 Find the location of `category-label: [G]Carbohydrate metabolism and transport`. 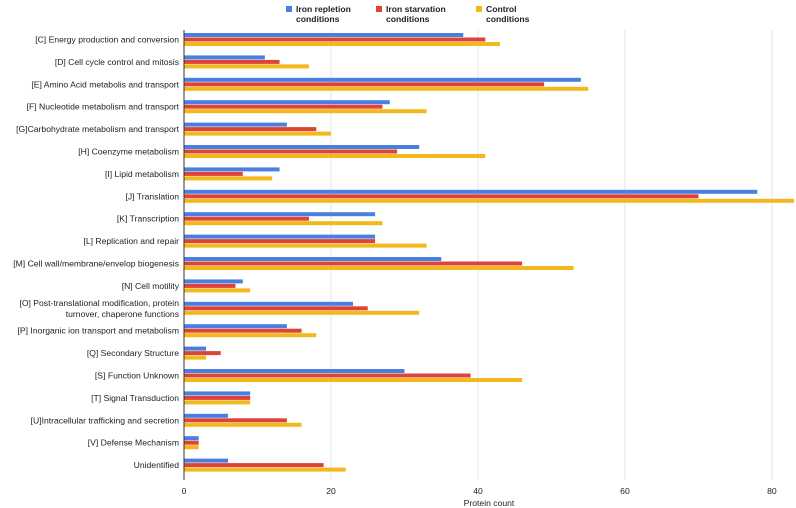

category-label: [G]Carbohydrate metabolism and transport is located at coordinates (97, 129).